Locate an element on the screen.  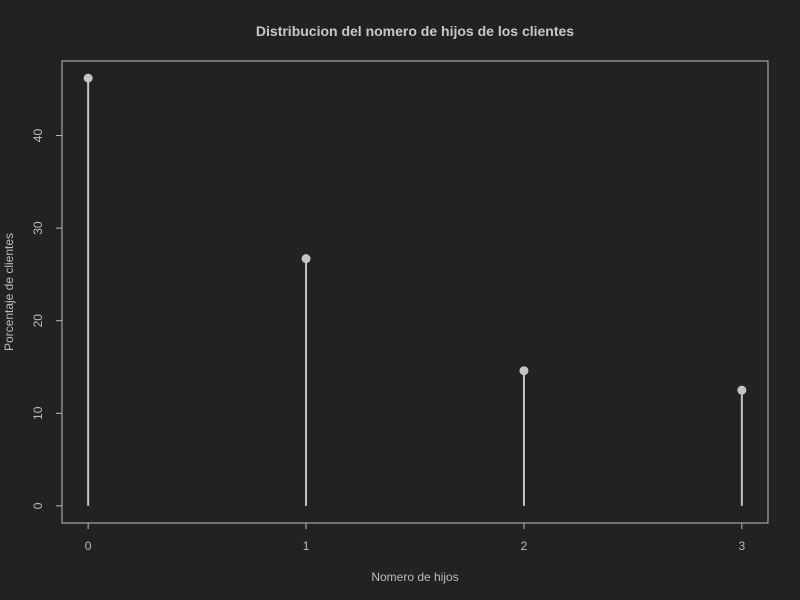
x-tick-label: 3 is located at coordinates (742, 546).